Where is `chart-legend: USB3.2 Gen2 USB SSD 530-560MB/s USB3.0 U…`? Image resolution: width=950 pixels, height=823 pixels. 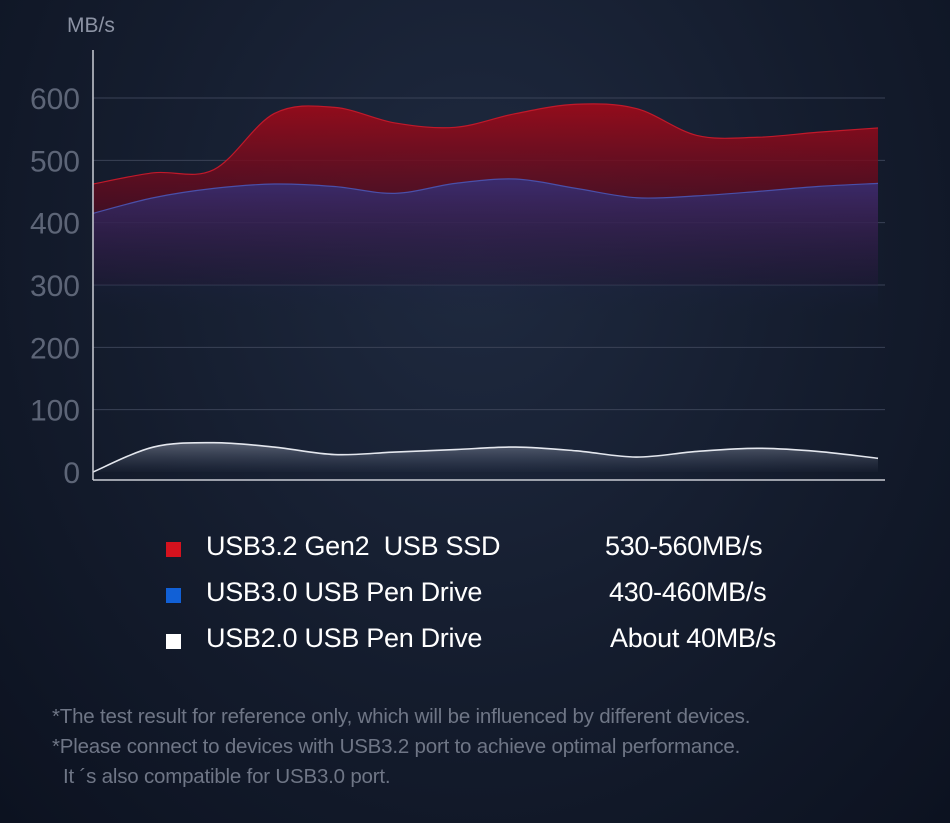 chart-legend: USB3.2 Gen2 USB SSD 530-560MB/s USB3.0 U… is located at coordinates (510, 597).